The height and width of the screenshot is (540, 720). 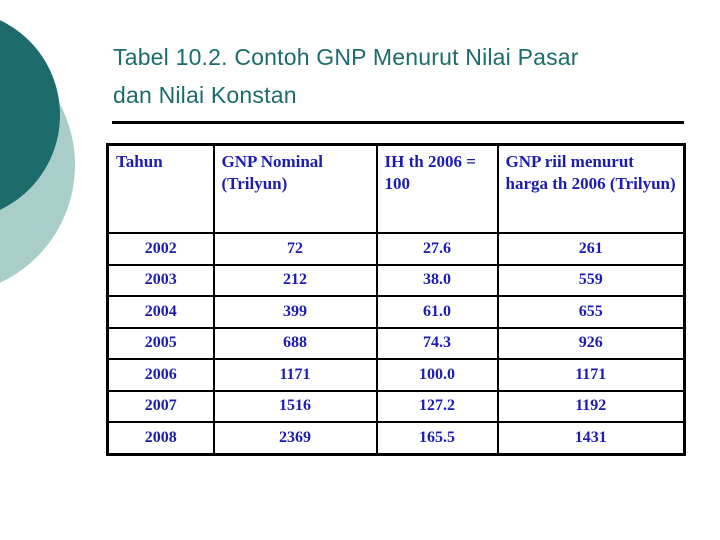 What do you see at coordinates (591, 343) in the screenshot?
I see `cell-gnp-riil: 926` at bounding box center [591, 343].